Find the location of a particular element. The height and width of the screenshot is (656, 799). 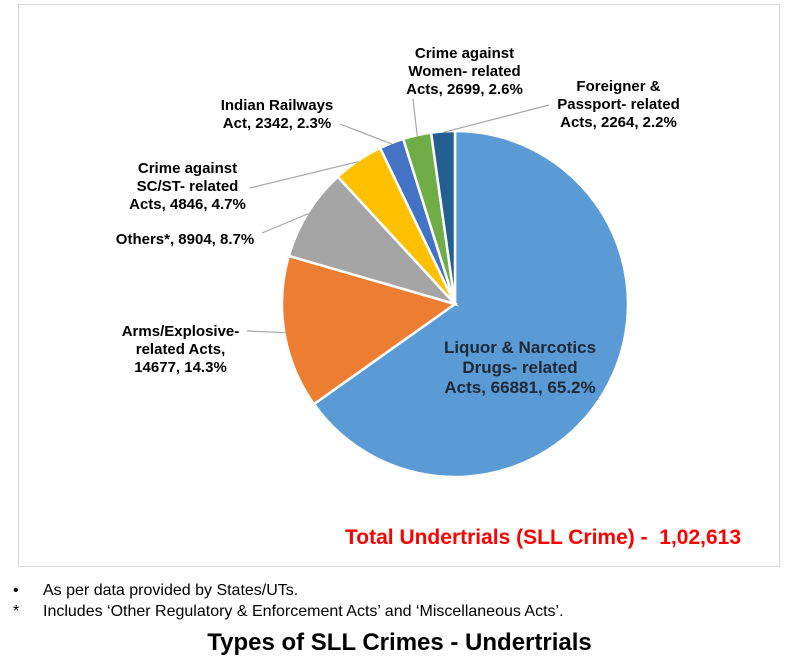

leader-lines-group is located at coordinates (398, 216).